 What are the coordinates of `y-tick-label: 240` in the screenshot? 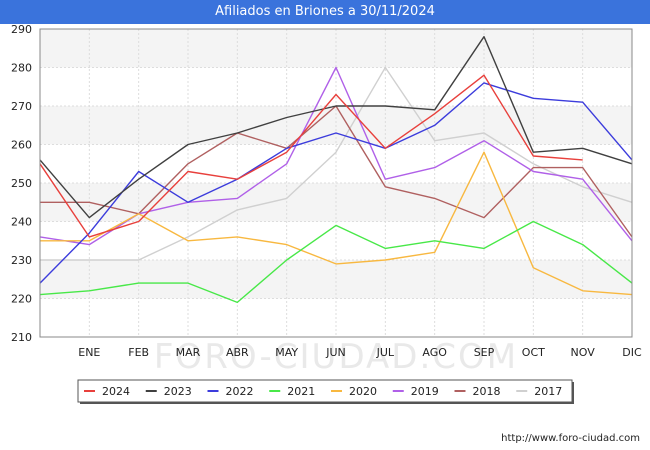 It's located at (21, 222).